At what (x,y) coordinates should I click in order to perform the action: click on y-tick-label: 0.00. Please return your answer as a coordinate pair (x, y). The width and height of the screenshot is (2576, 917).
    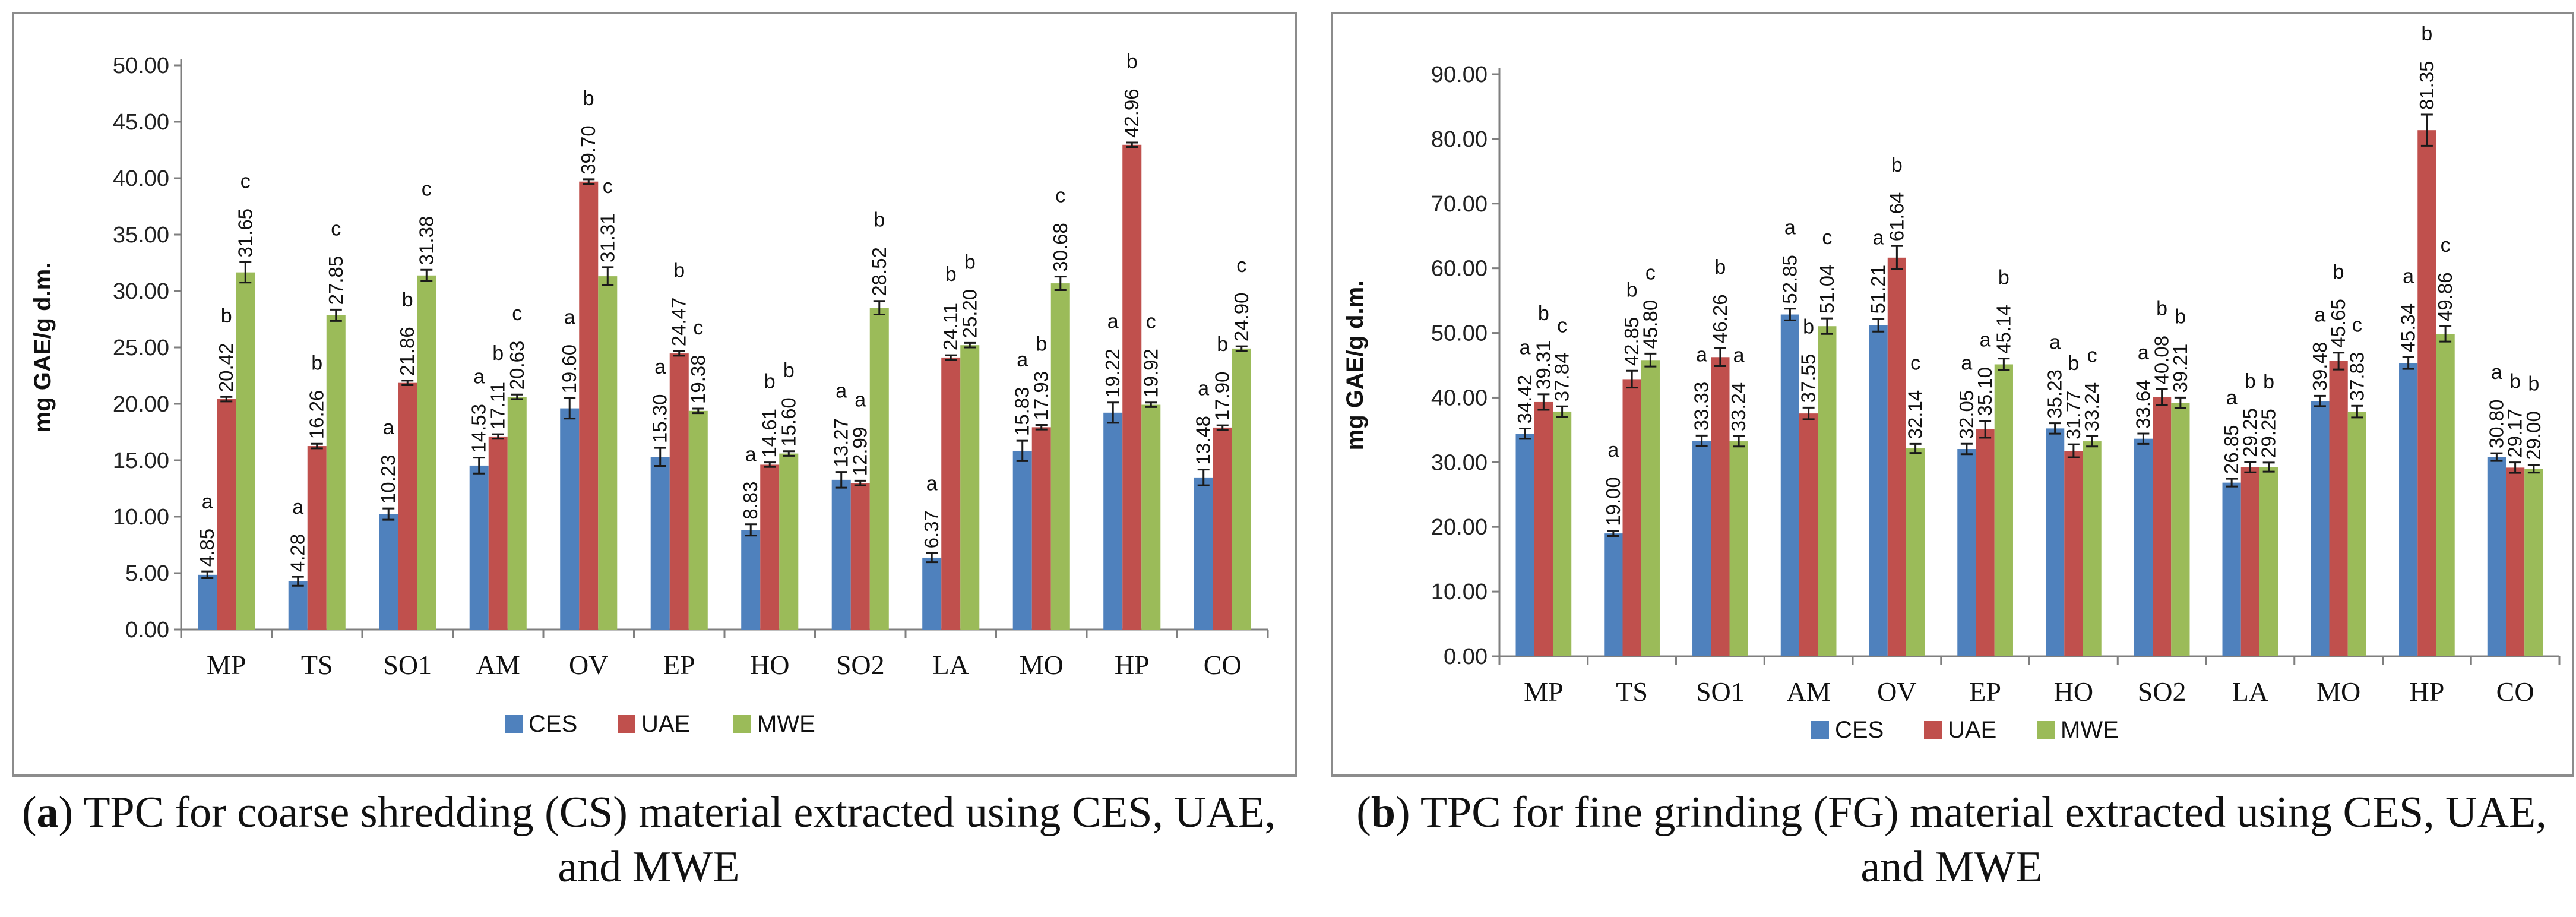
    Looking at the image, I should click on (1466, 656).